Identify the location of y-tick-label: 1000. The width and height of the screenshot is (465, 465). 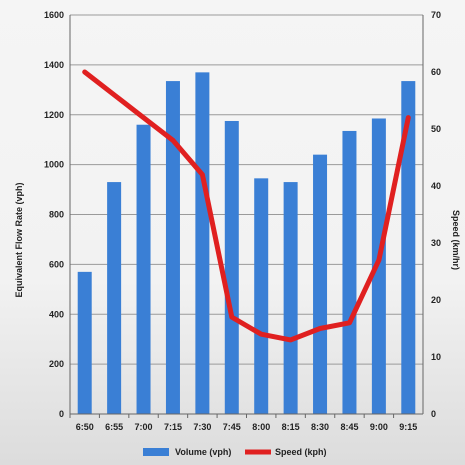
(54, 165).